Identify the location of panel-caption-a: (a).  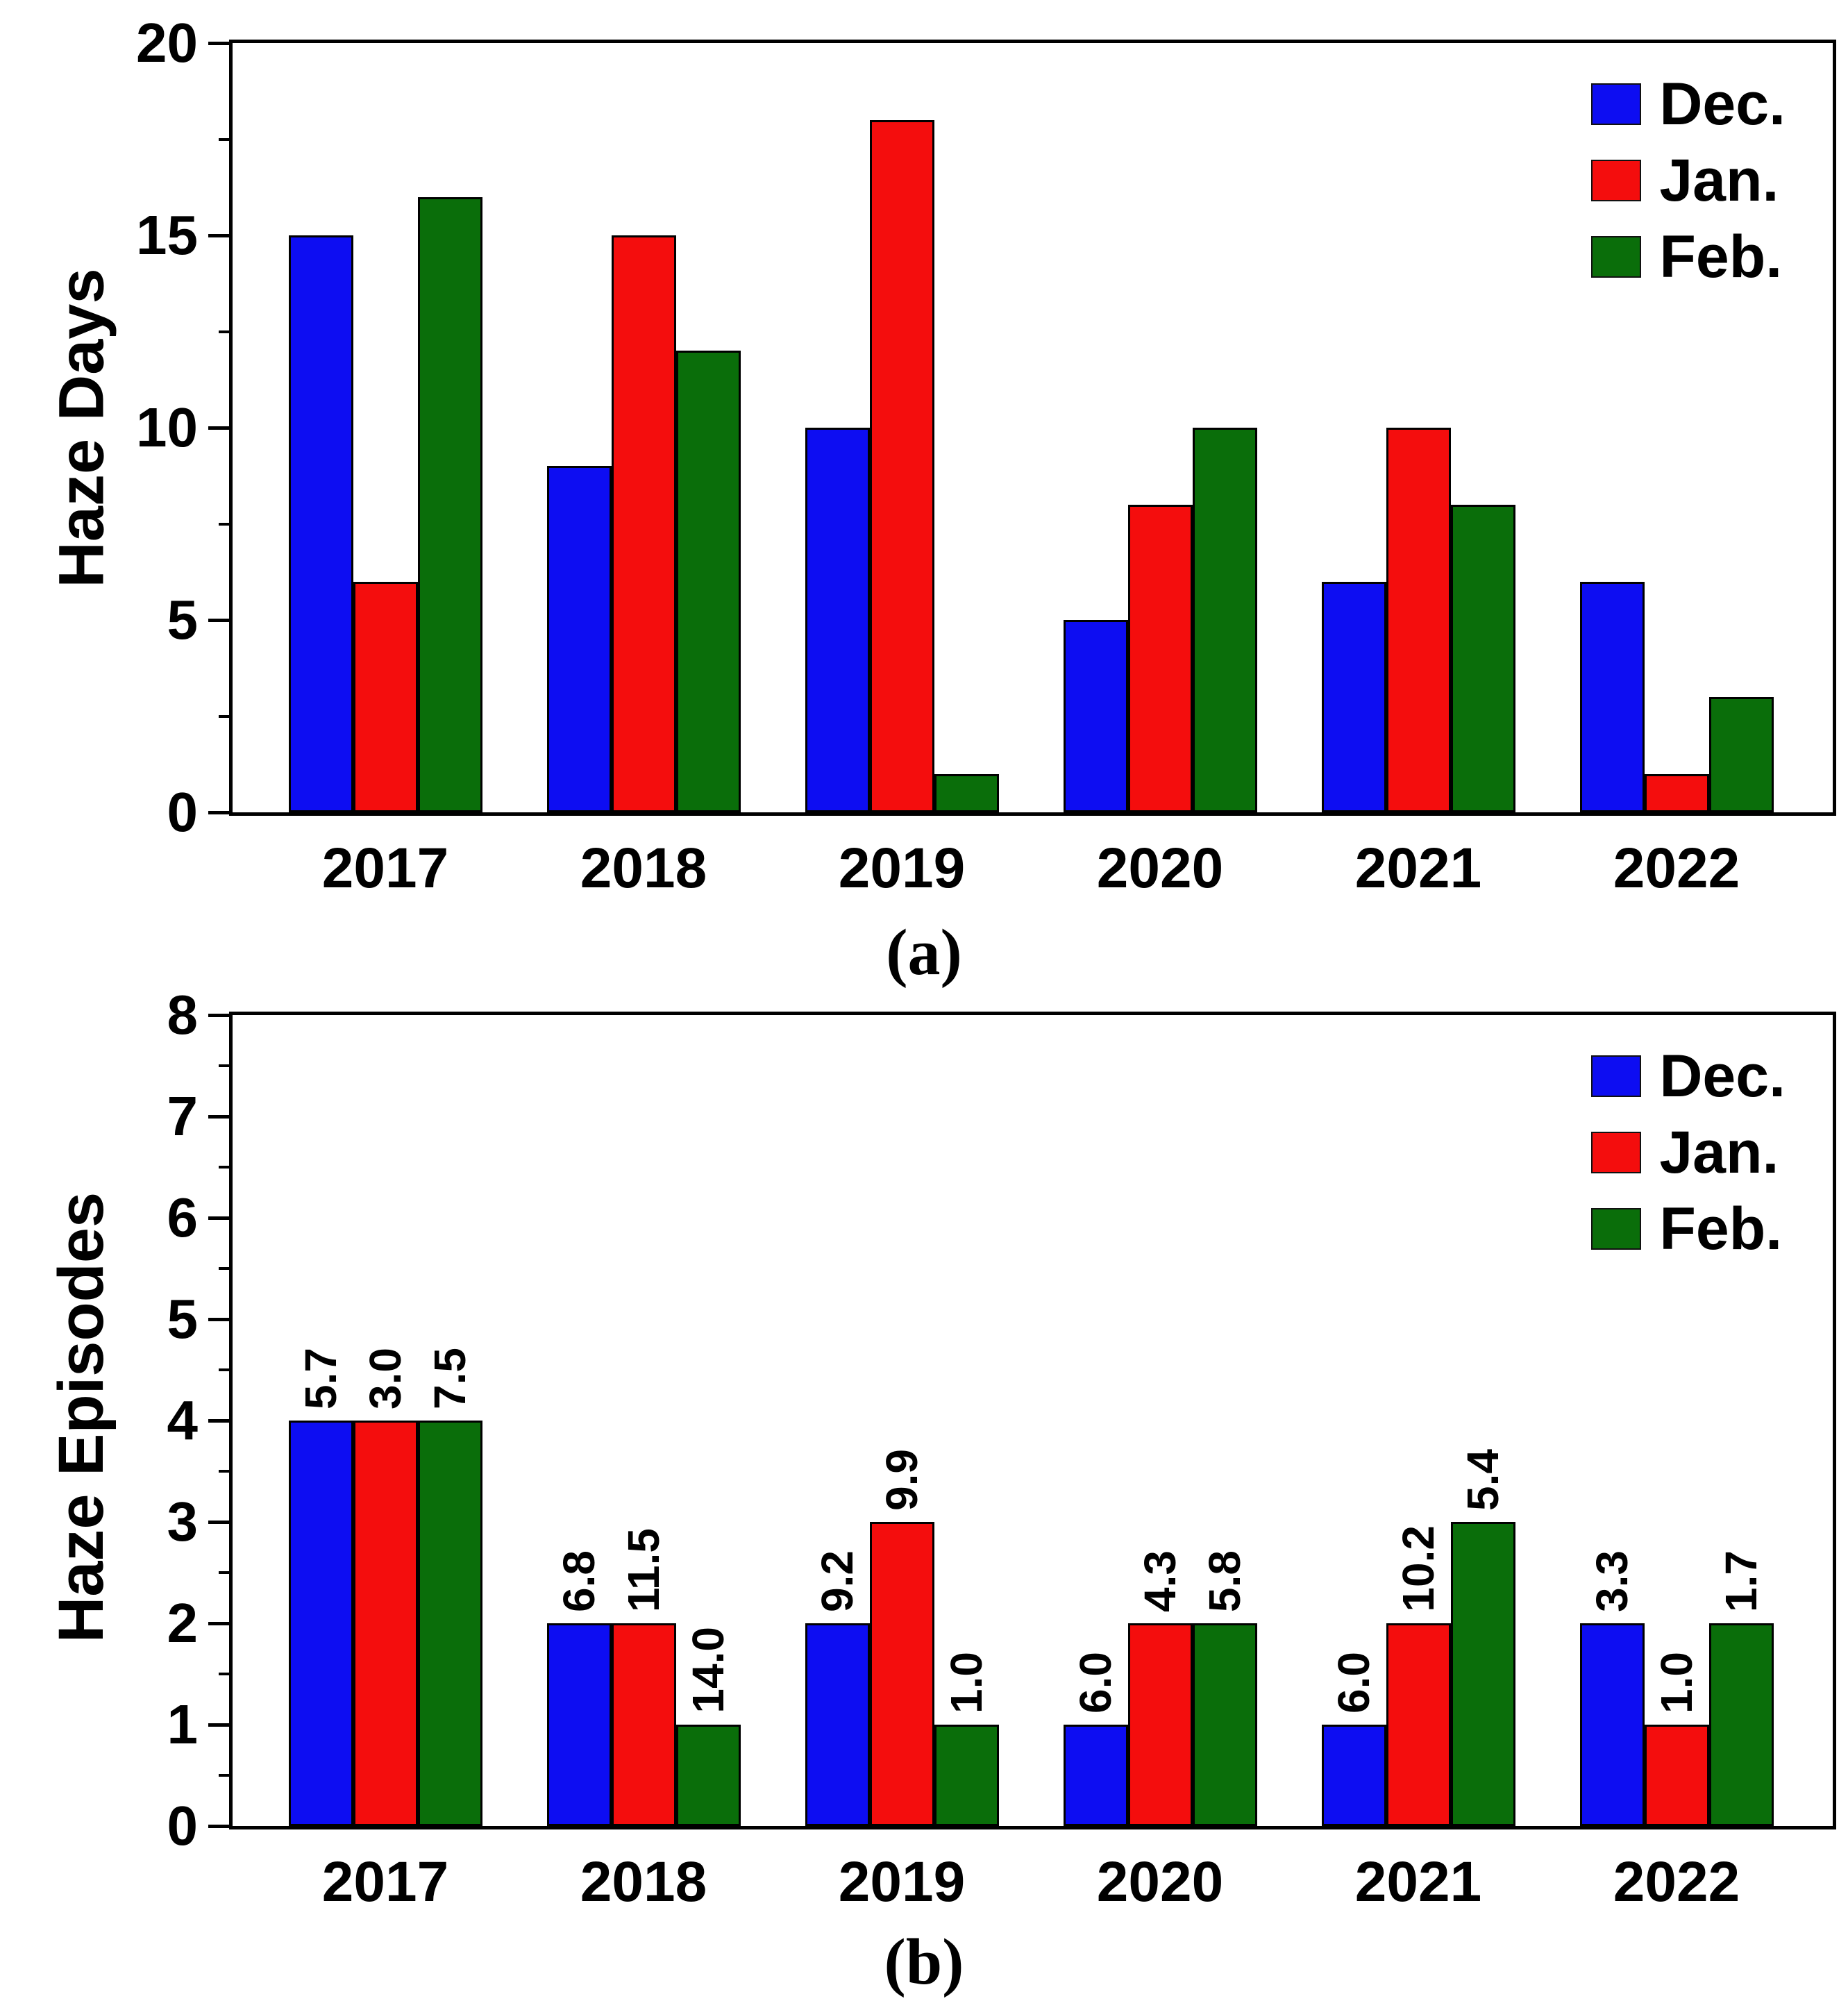
(924, 952).